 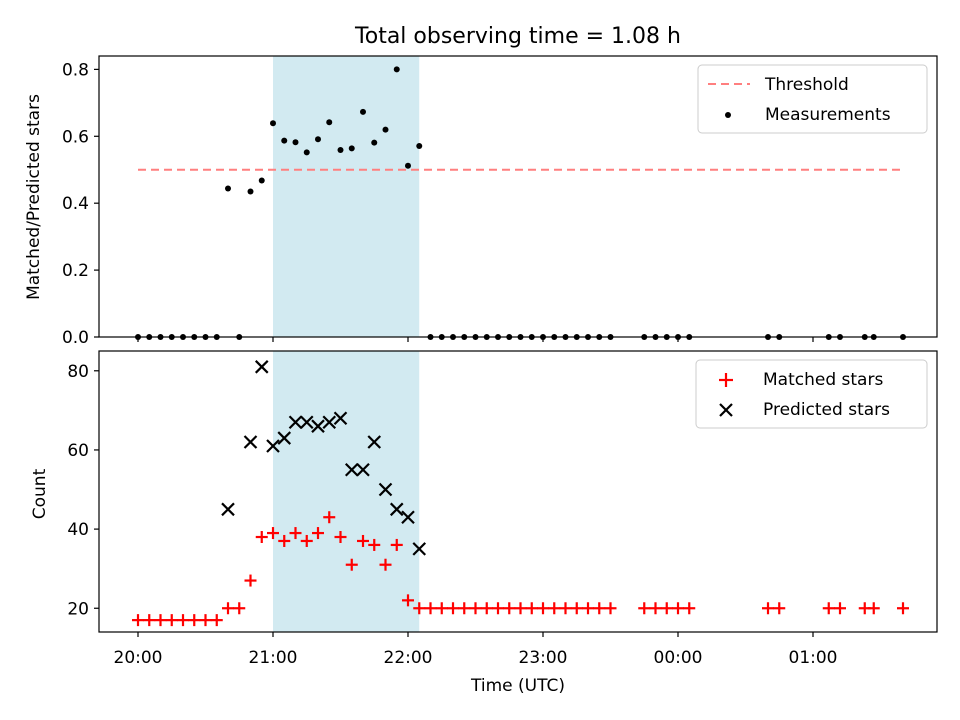 What do you see at coordinates (346, 196) in the screenshot?
I see `top-shaded-region` at bounding box center [346, 196].